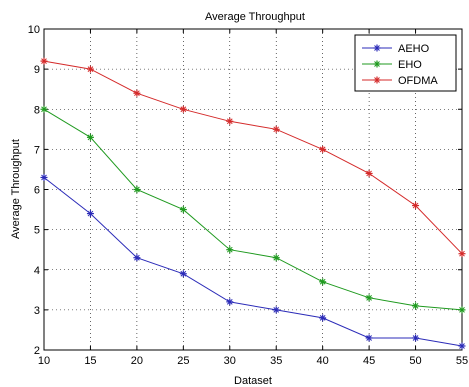  What do you see at coordinates (37, 231) in the screenshot?
I see `y-tick-label: 5` at bounding box center [37, 231].